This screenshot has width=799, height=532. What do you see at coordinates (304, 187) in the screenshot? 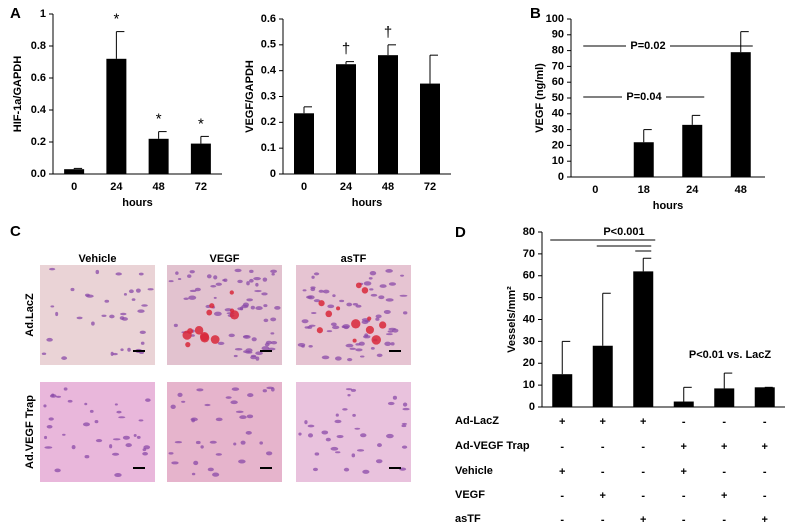
I see `x-tick-label: 0` at bounding box center [304, 187].